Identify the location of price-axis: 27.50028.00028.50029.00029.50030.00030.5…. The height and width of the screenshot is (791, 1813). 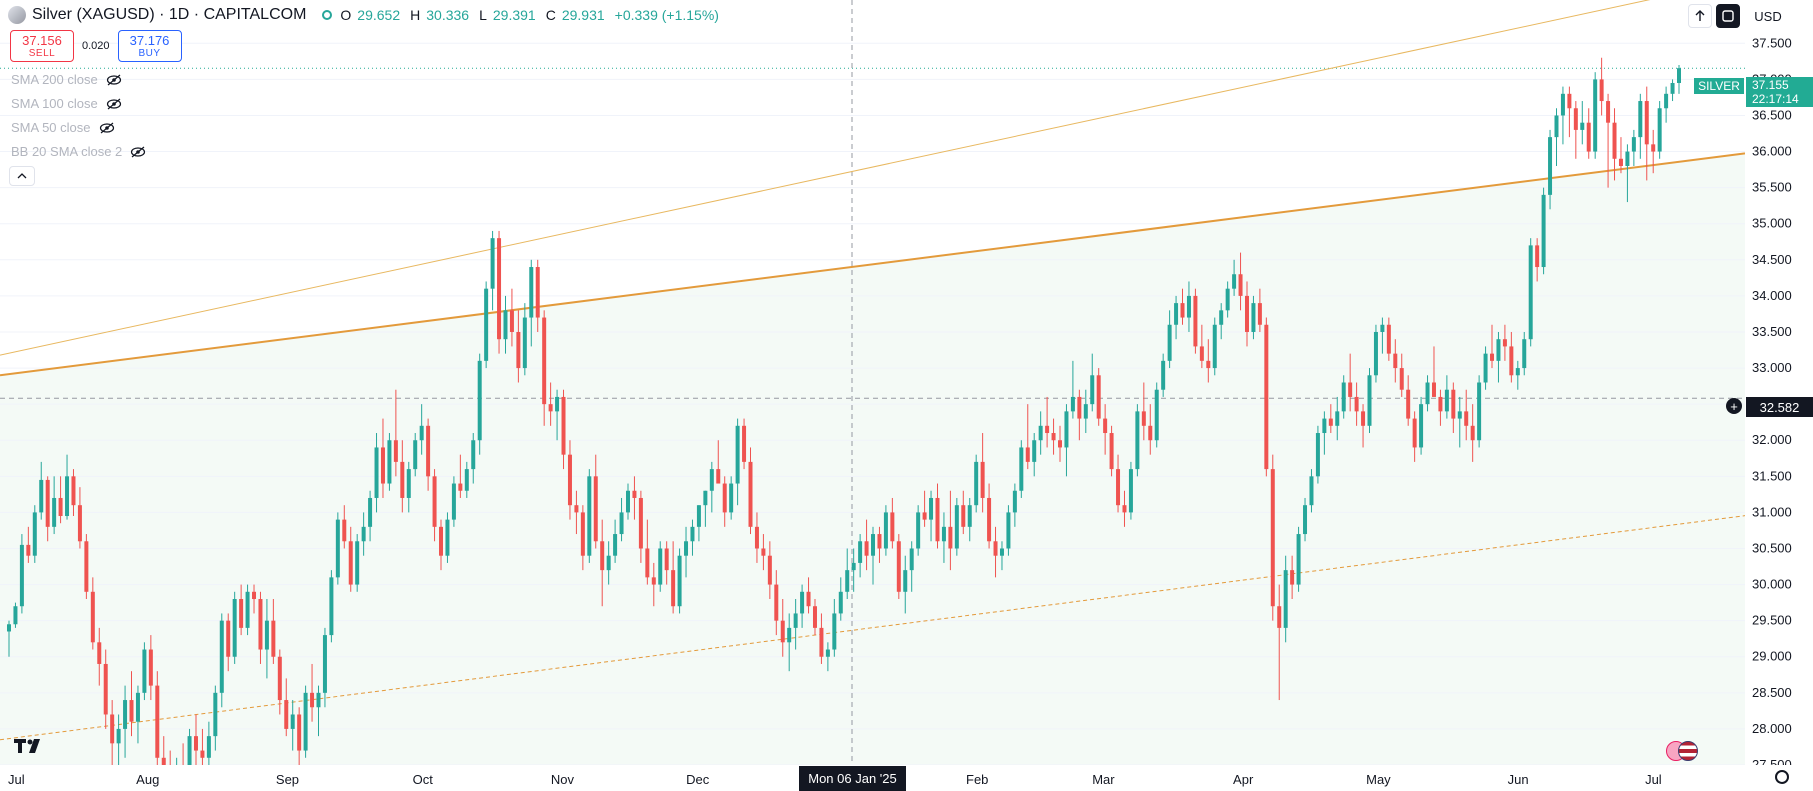
(1779, 395).